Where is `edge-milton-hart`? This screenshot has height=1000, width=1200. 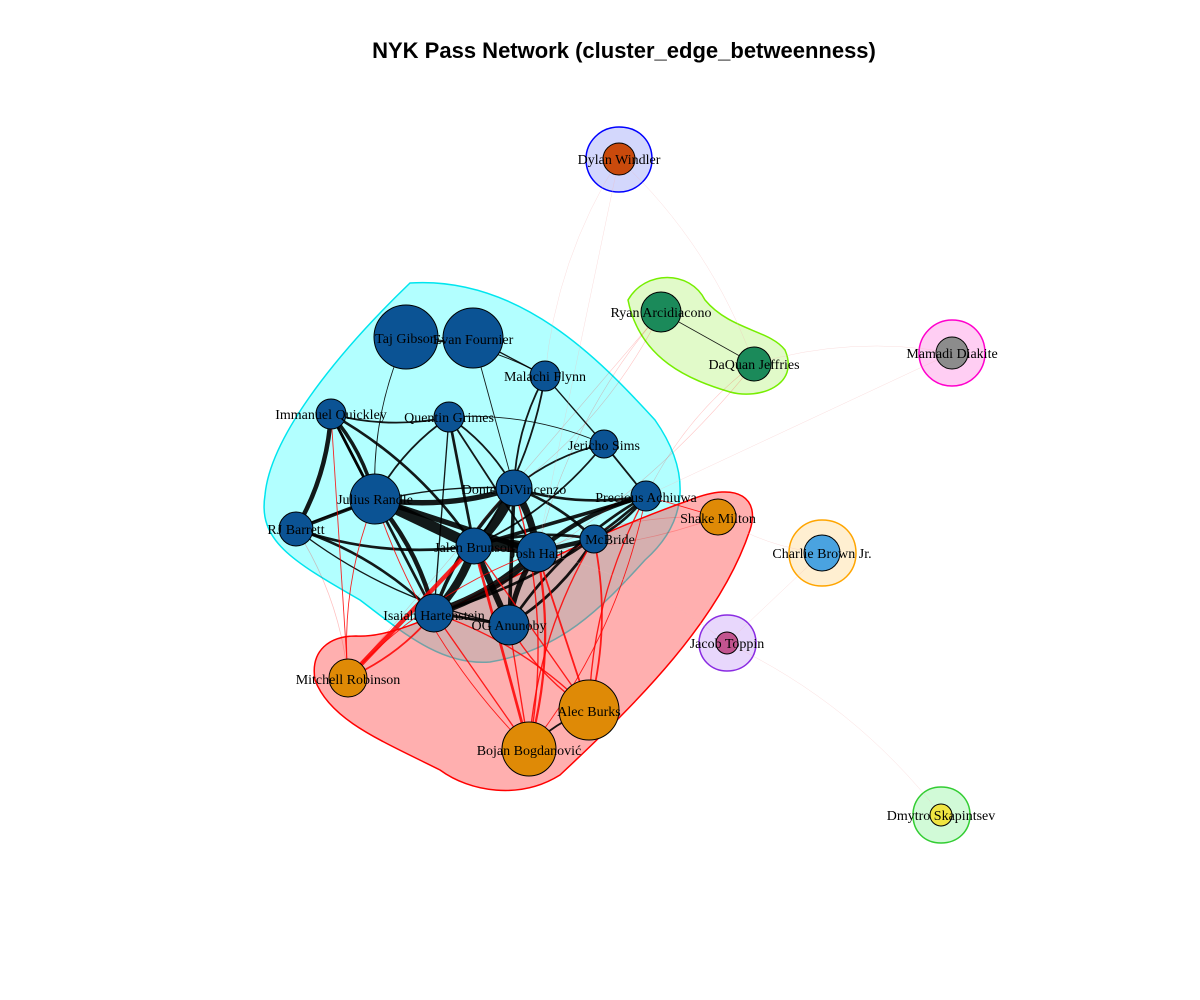
edge-milton-hart is located at coordinates (627, 534).